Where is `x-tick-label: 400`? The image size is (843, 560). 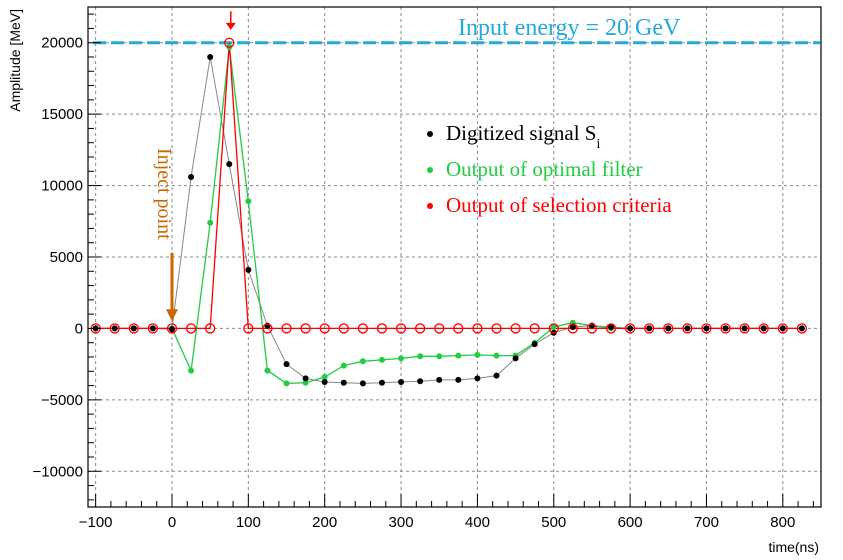
x-tick-label: 400 is located at coordinates (477, 522).